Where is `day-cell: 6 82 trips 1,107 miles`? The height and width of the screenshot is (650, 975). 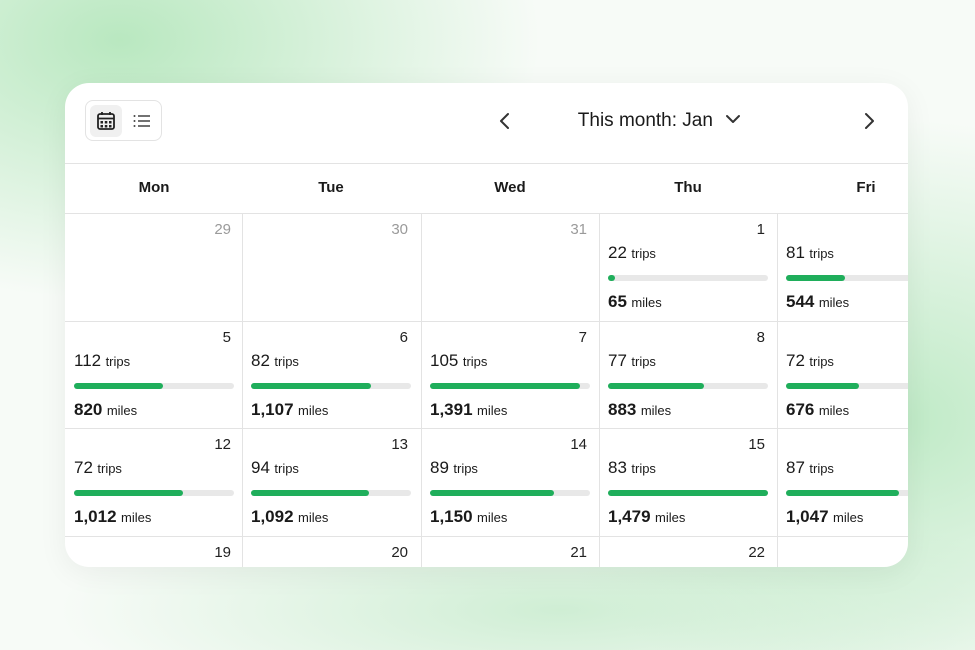 day-cell: 6 82 trips 1,107 miles is located at coordinates (331, 374).